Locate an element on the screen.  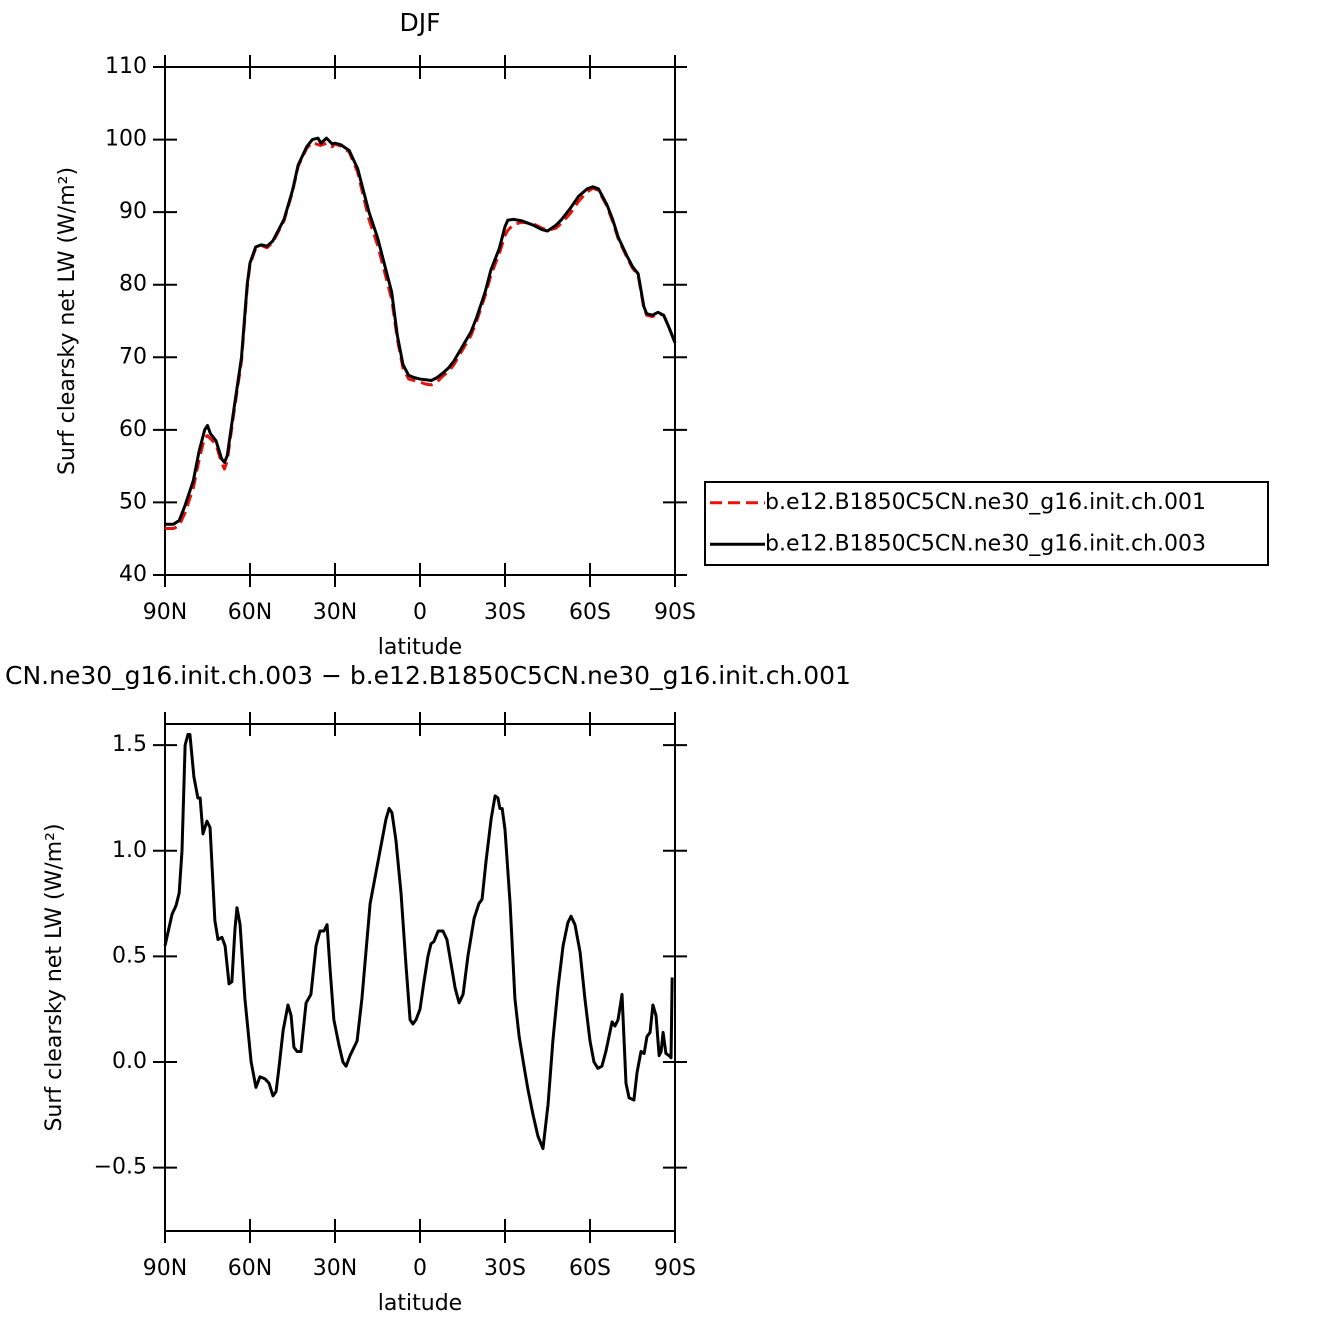
y-tick-label: 50 is located at coordinates (133, 501).